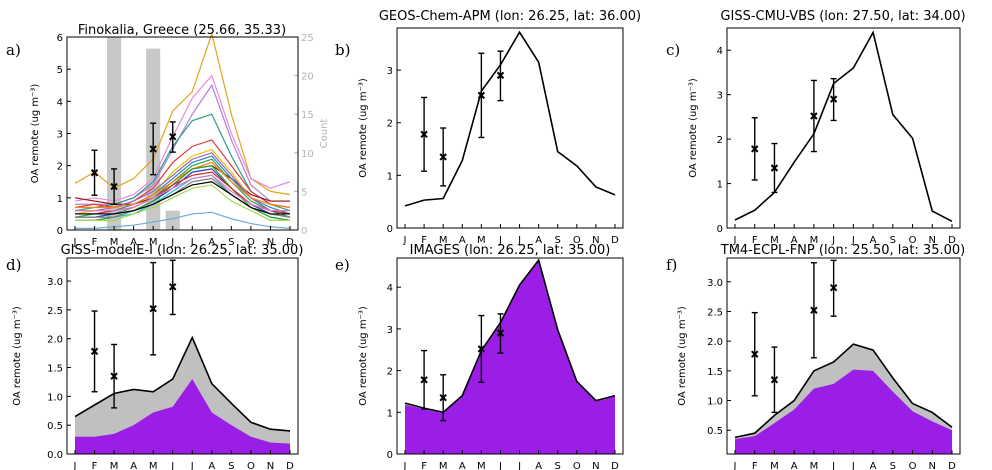 This screenshot has height=470, width=992. I want to click on y-tick-label: 2, so click(390, 372).